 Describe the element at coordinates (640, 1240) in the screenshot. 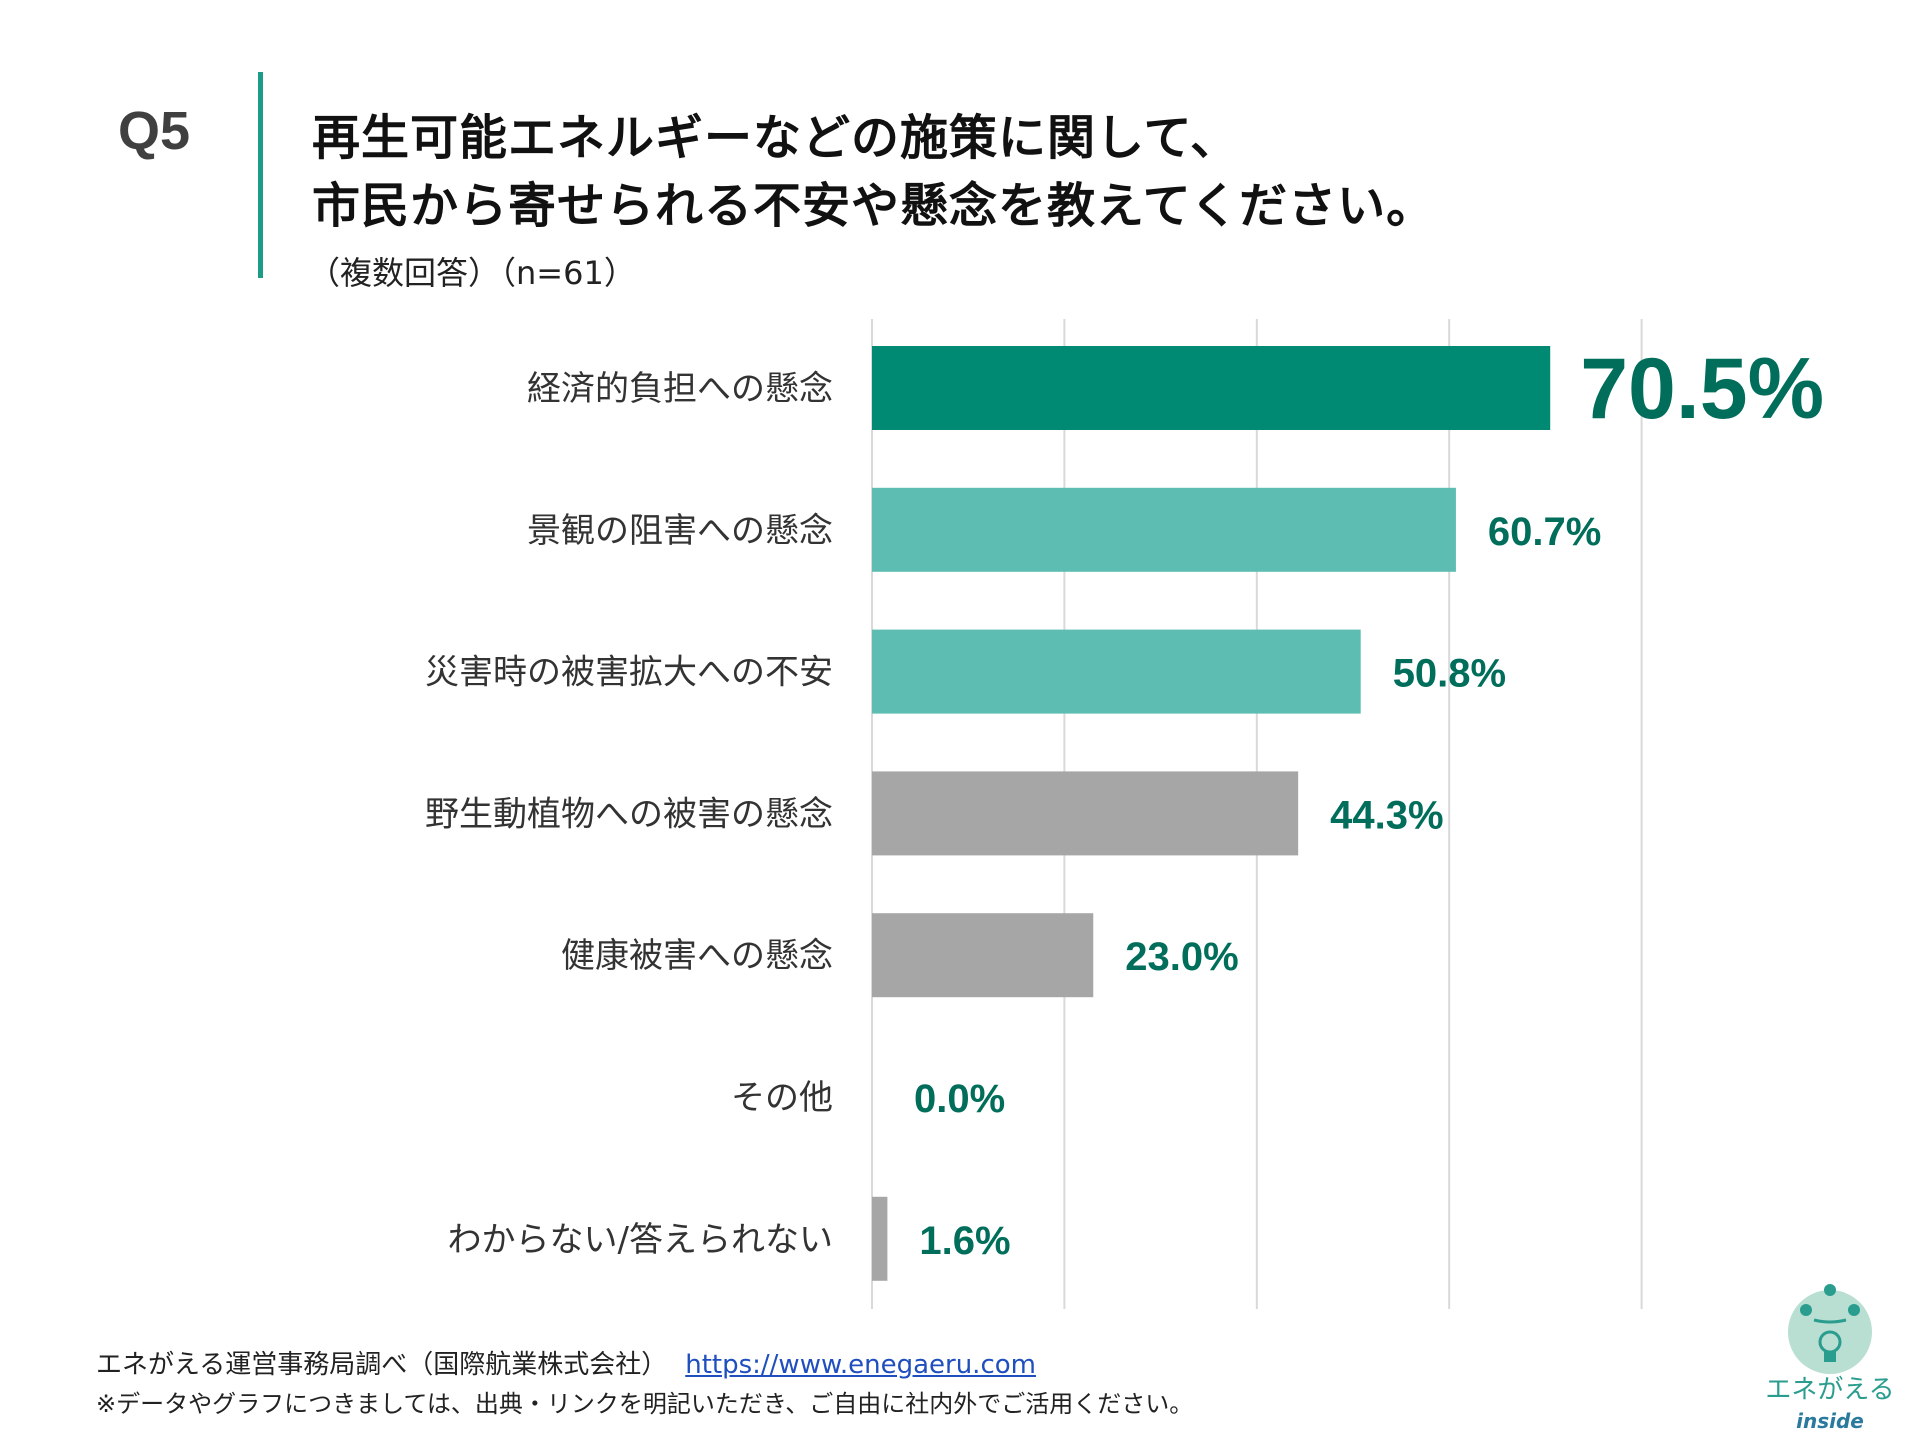

I see `category-label: わからない/答えられない` at that location.